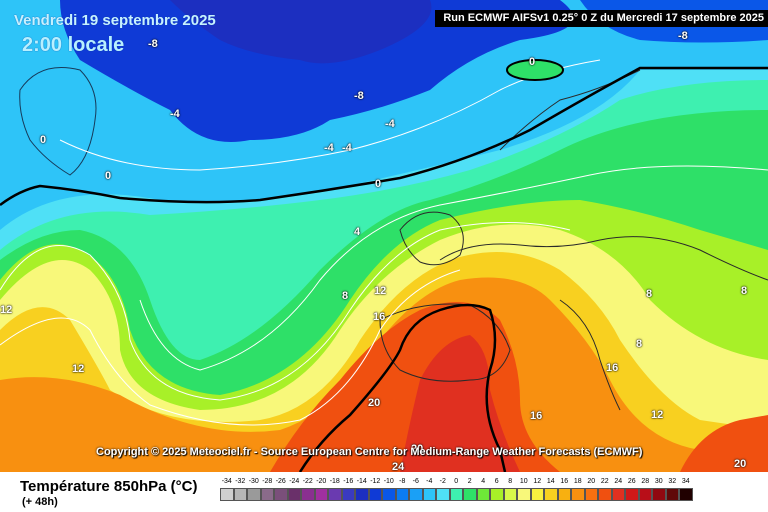 This screenshot has height=512, width=768. I want to click on scale-tick-label: -26, so click(280, 481).